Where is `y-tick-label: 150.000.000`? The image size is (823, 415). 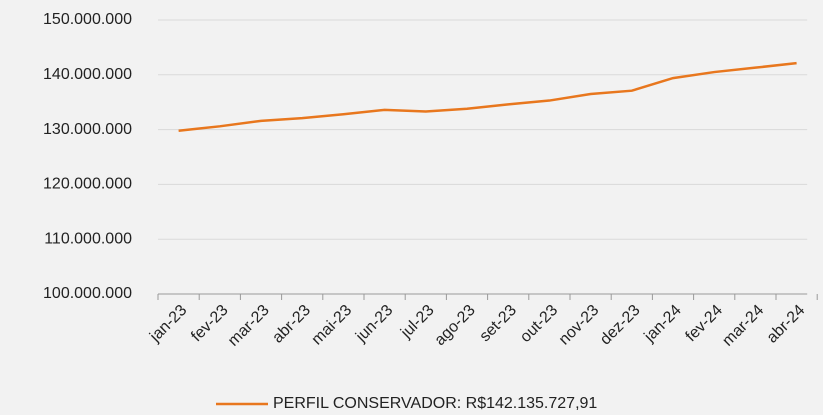 y-tick-label: 150.000.000 is located at coordinates (87, 19).